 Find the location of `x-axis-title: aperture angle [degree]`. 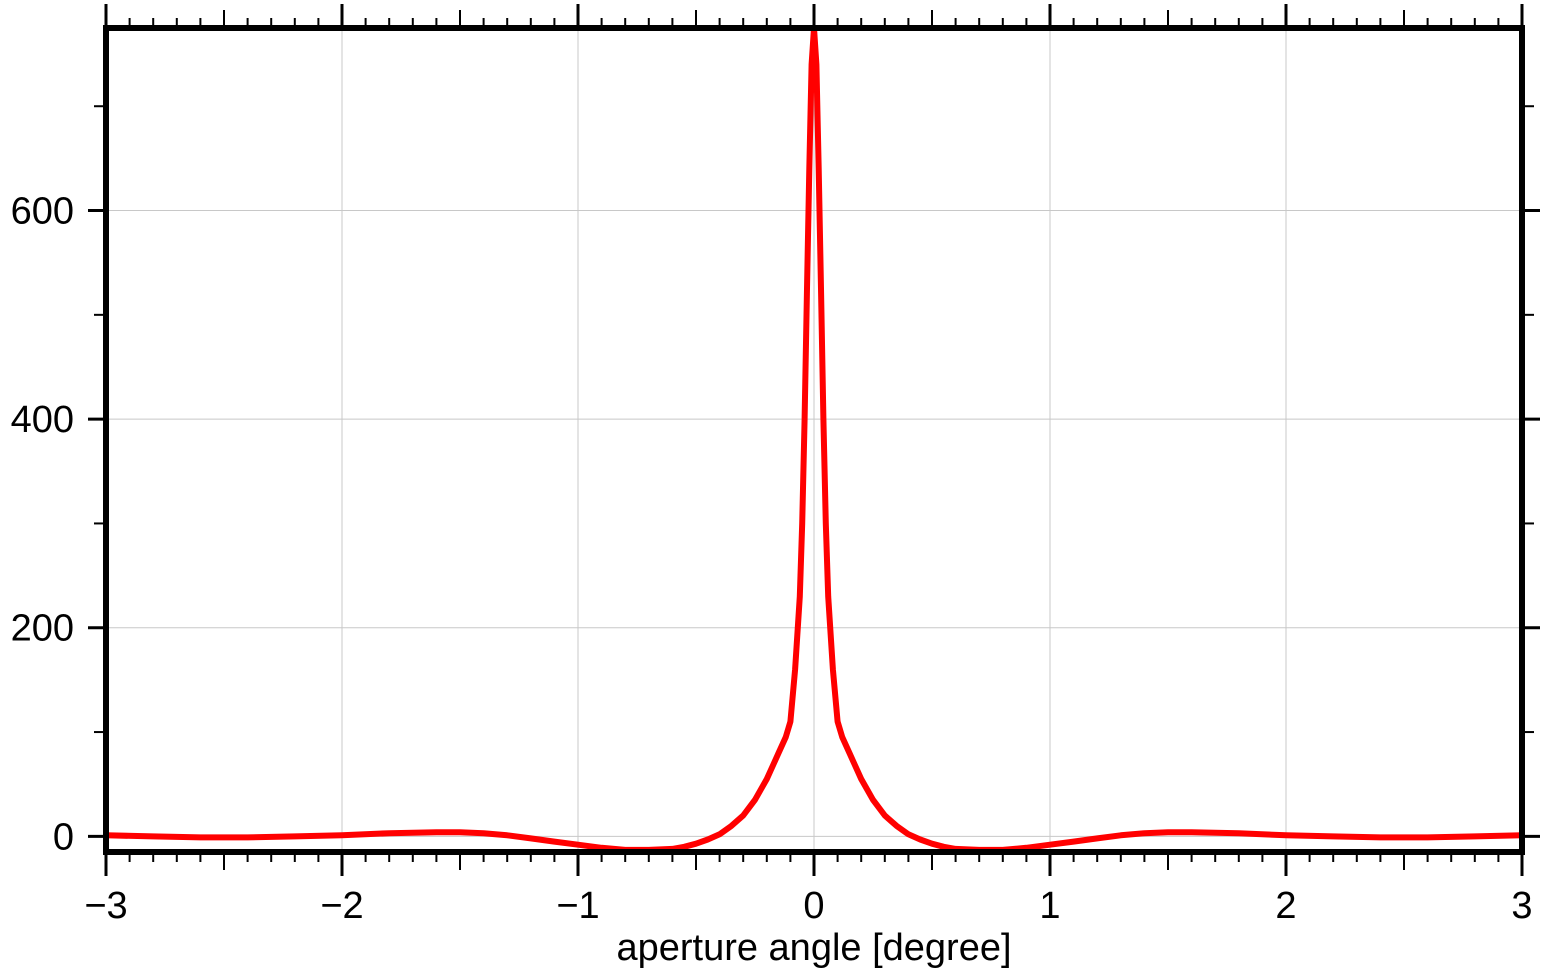

x-axis-title: aperture angle [degree] is located at coordinates (813, 948).